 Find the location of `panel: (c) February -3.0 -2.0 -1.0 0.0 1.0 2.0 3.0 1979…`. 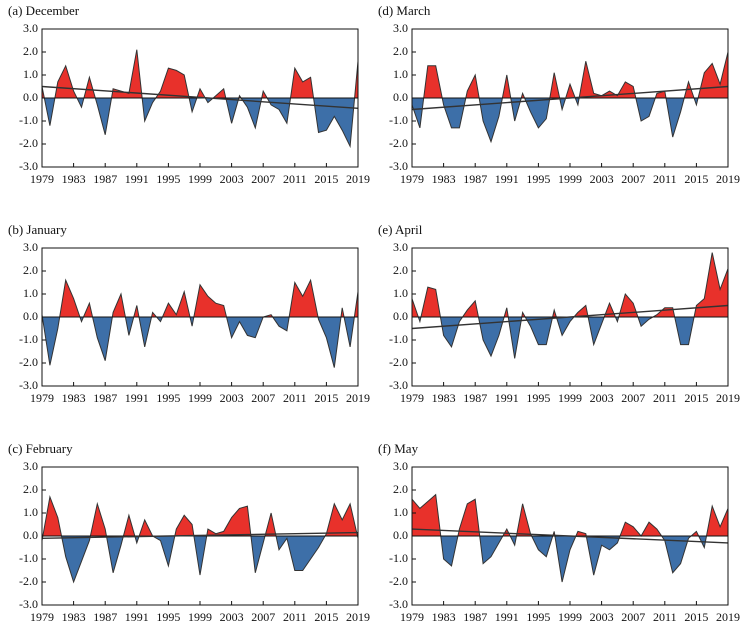

panel: (c) February -3.0 -2.0 -1.0 0.0 1.0 2.0 3.0 1979… is located at coordinates (189, 532).